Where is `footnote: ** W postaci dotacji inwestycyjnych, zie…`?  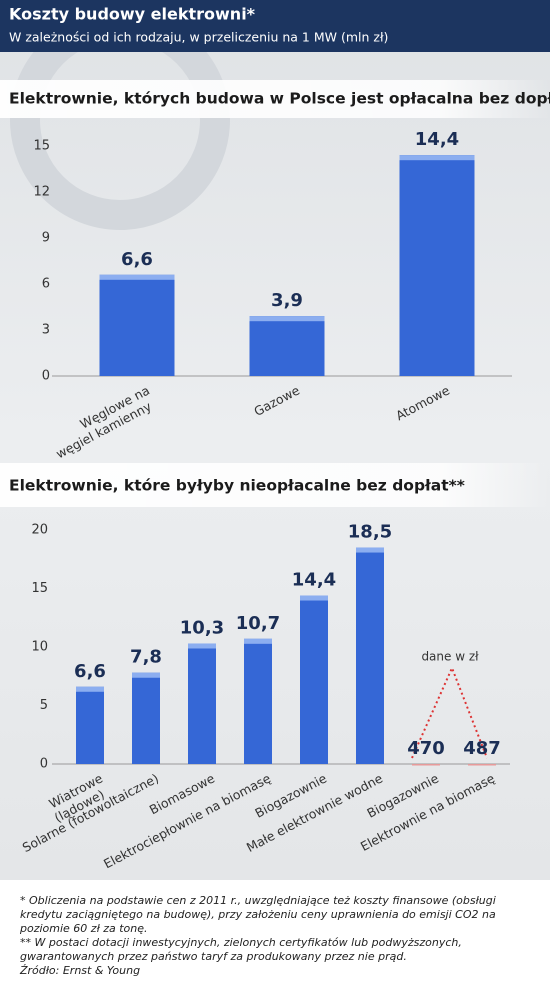 footnote: ** W postaci dotacji inwestycyjnych, zie… is located at coordinates (241, 942).